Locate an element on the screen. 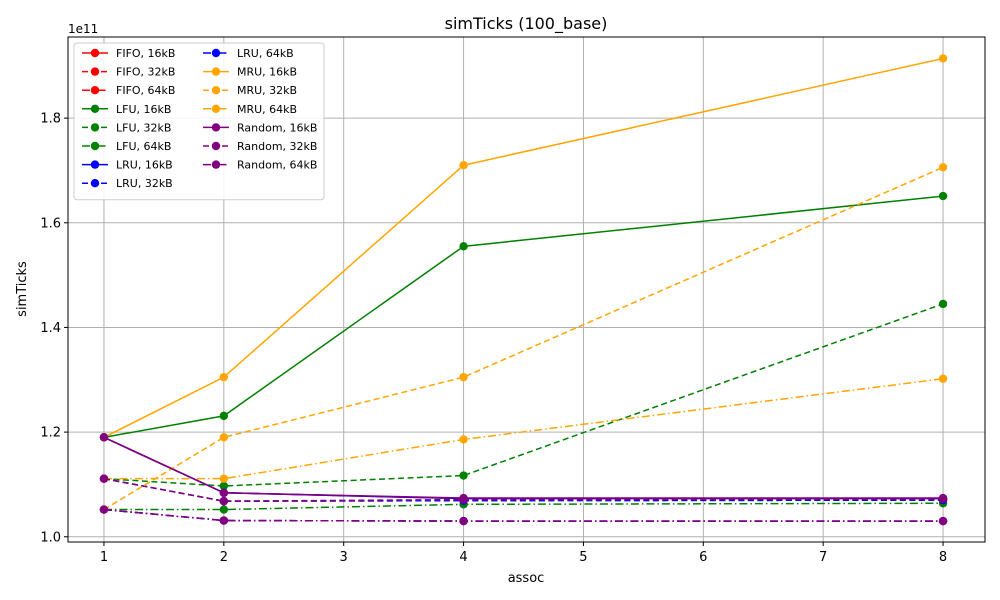  legend-item: MRU, 32kB is located at coordinates (250, 90).